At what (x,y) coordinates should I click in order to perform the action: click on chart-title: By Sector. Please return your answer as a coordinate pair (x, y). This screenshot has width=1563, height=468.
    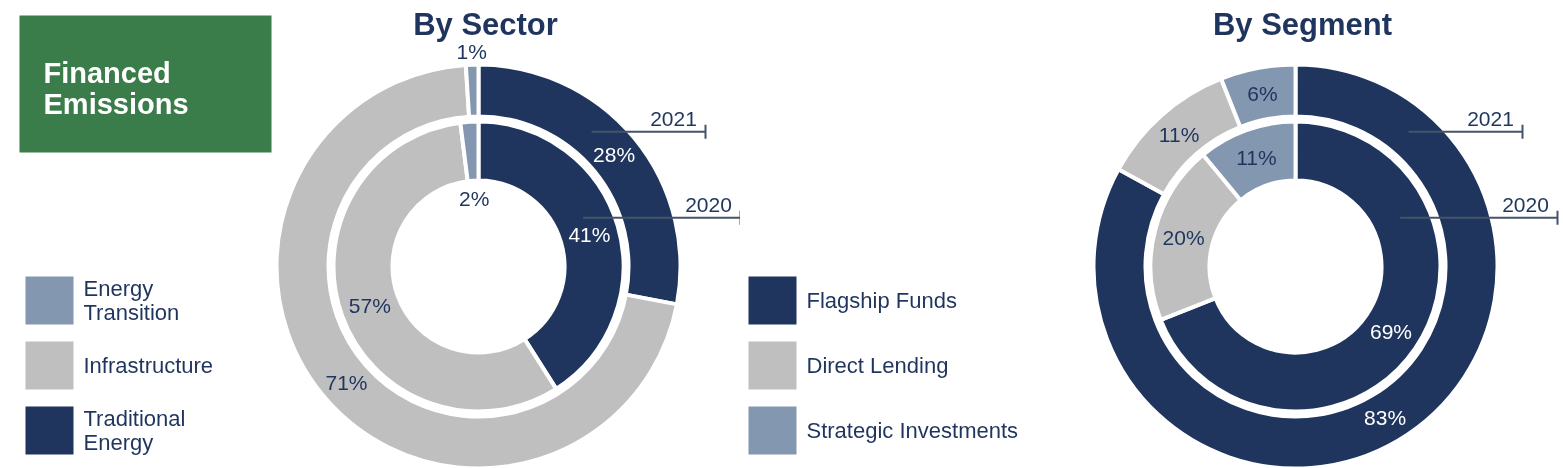
    Looking at the image, I should click on (485, 24).